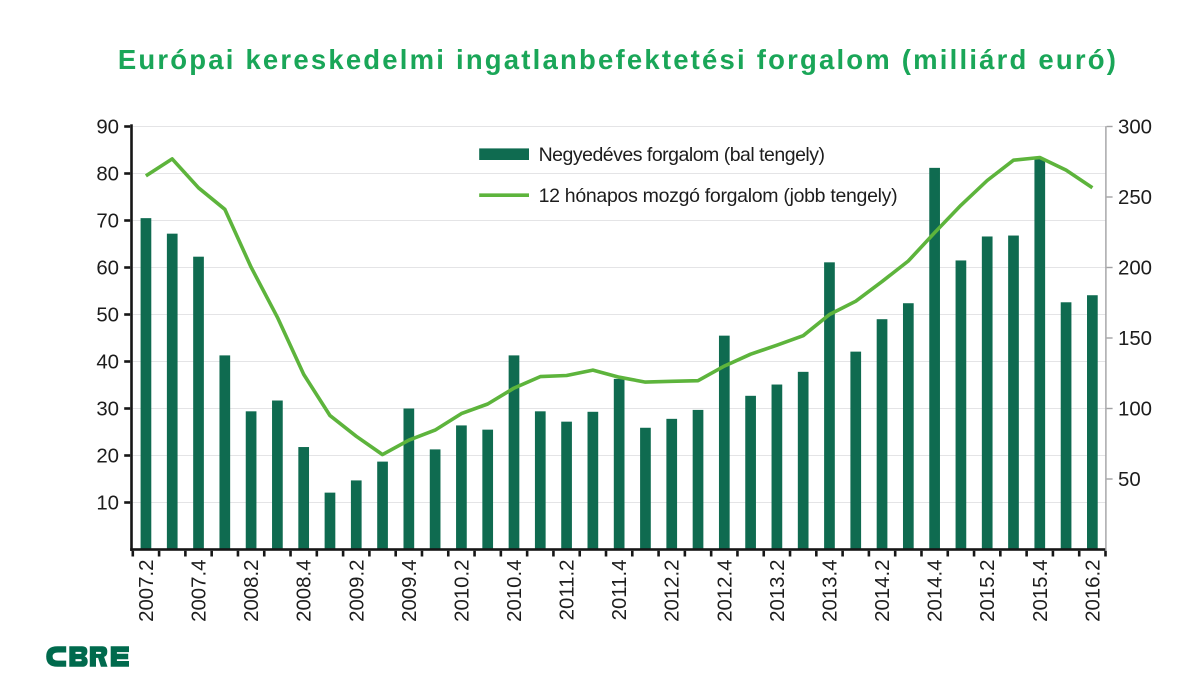 The height and width of the screenshot is (694, 1200). I want to click on svg-text: 60, so click(107, 269).